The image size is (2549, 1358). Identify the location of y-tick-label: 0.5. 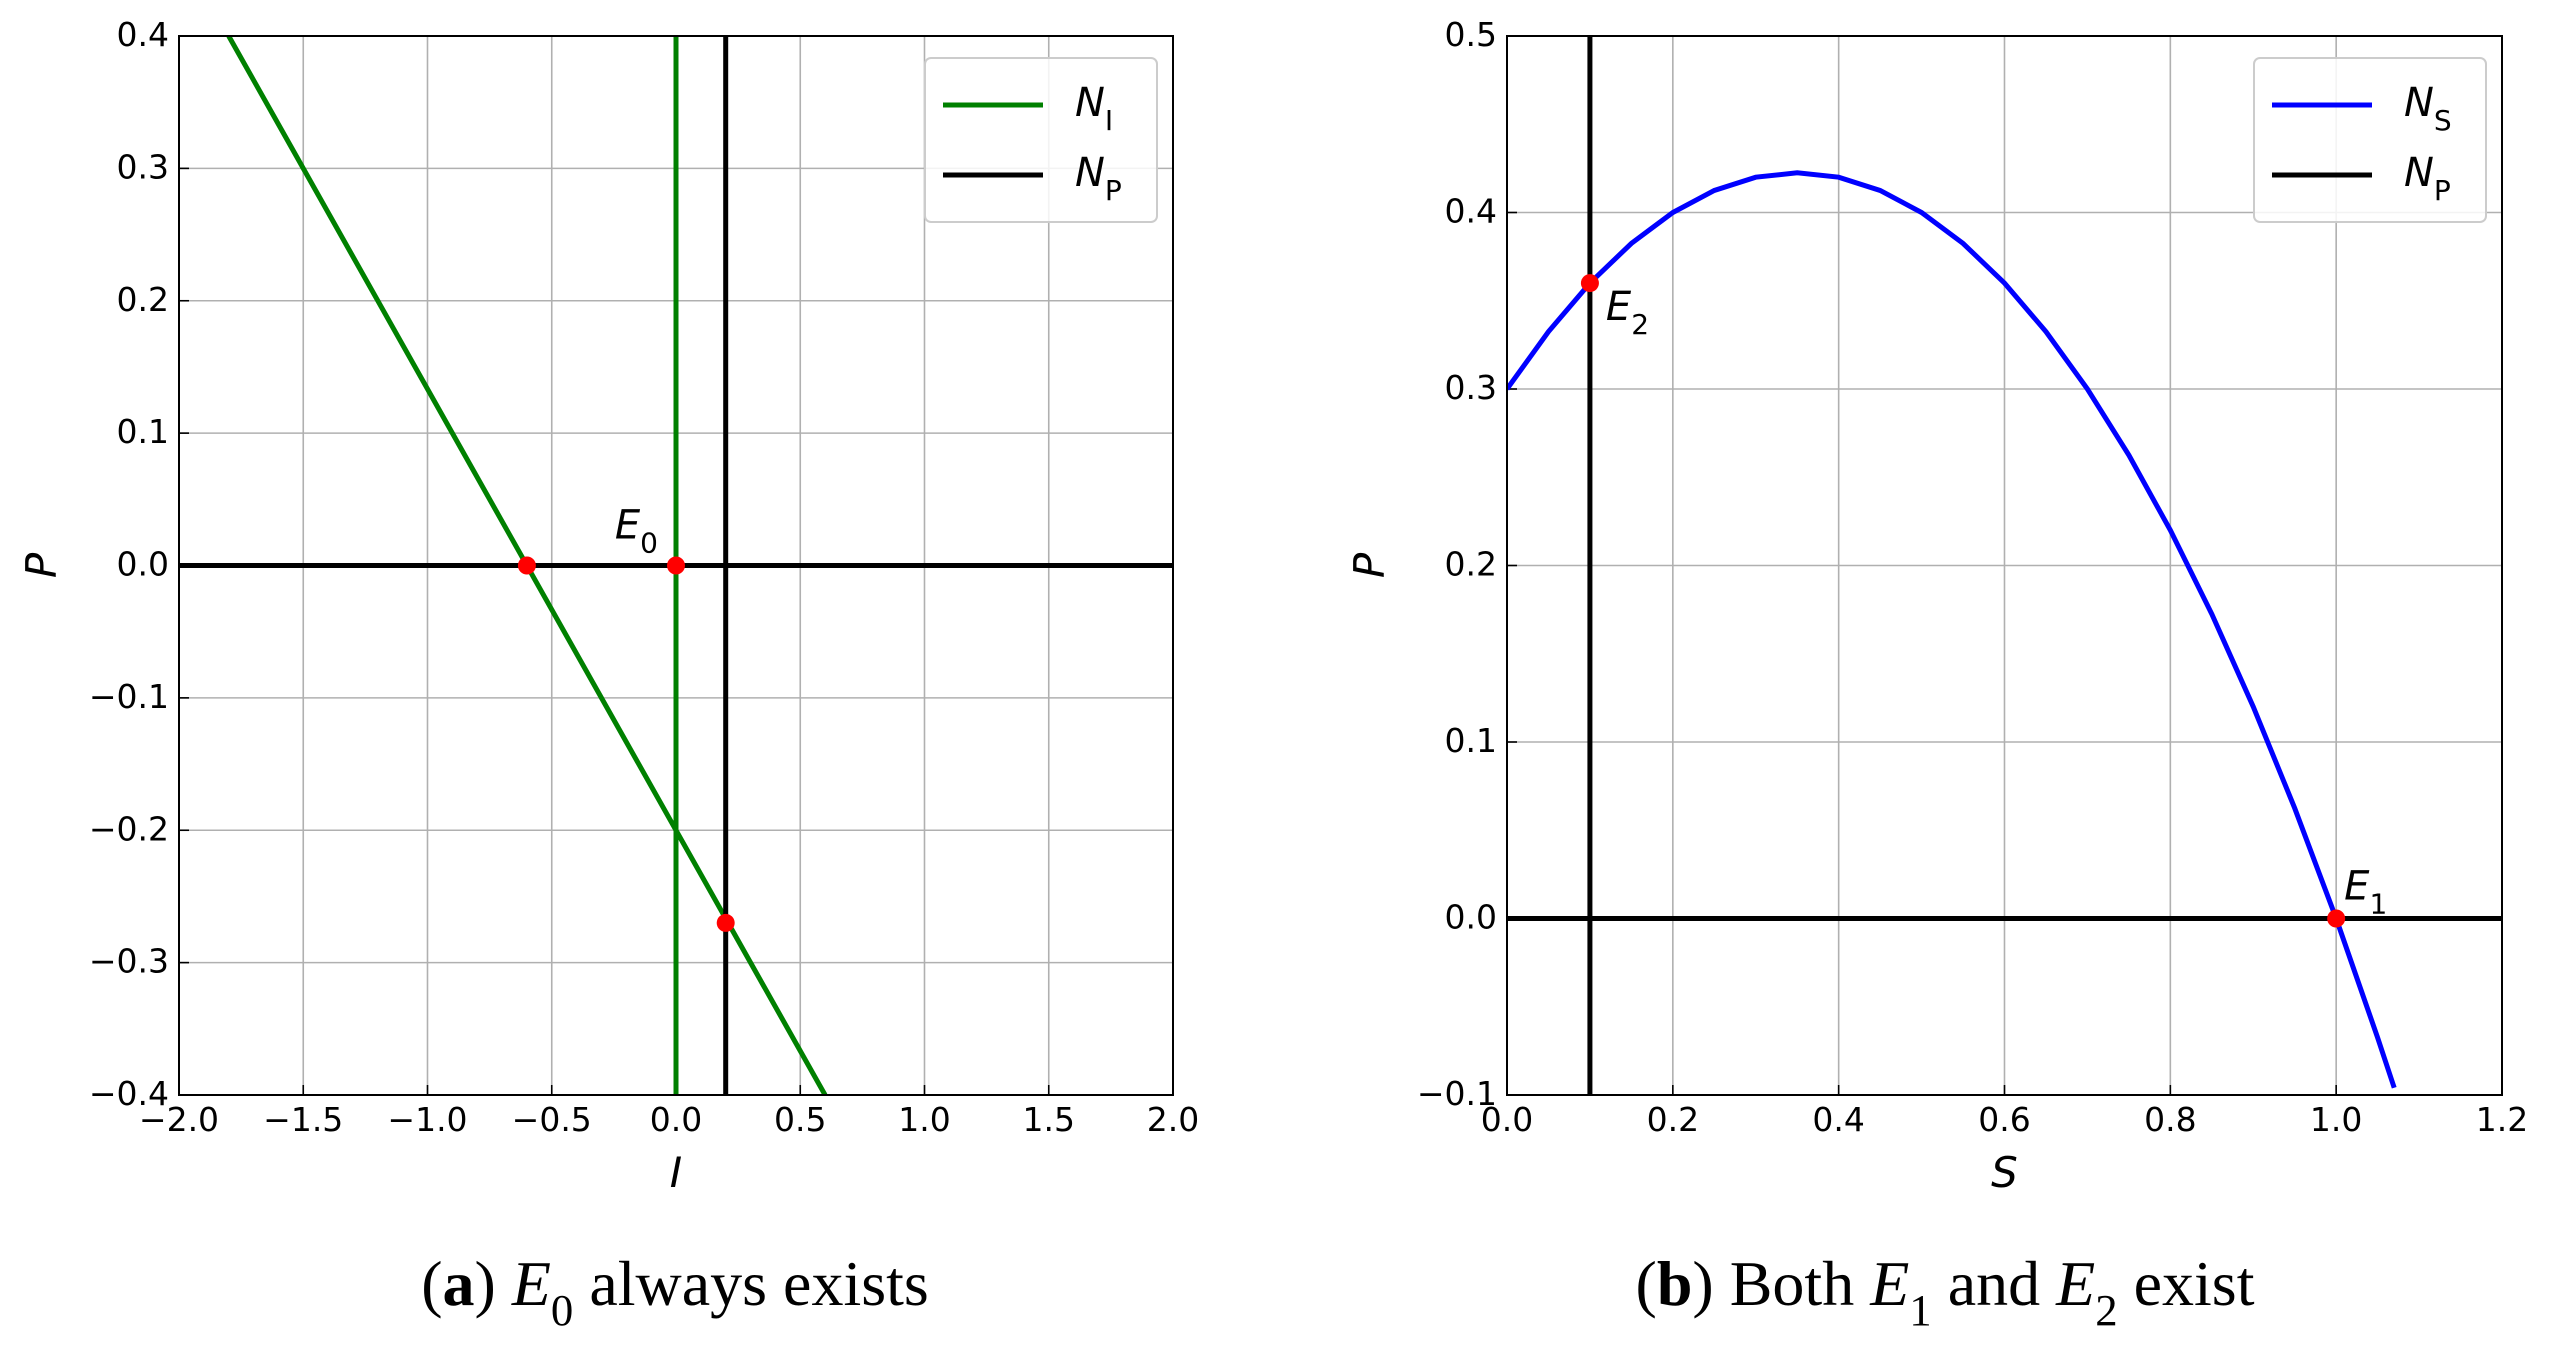
(1471, 34).